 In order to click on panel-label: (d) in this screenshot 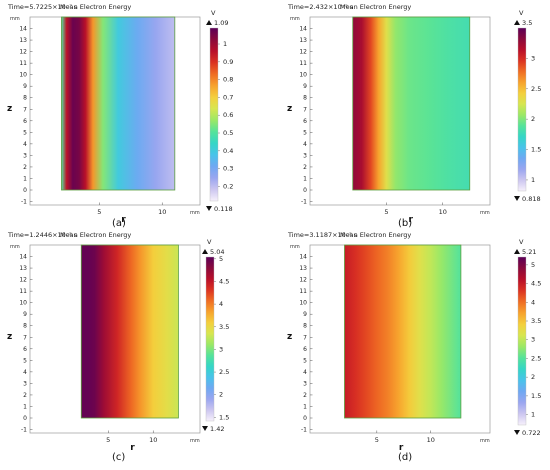, I will do `click(405, 457)`.